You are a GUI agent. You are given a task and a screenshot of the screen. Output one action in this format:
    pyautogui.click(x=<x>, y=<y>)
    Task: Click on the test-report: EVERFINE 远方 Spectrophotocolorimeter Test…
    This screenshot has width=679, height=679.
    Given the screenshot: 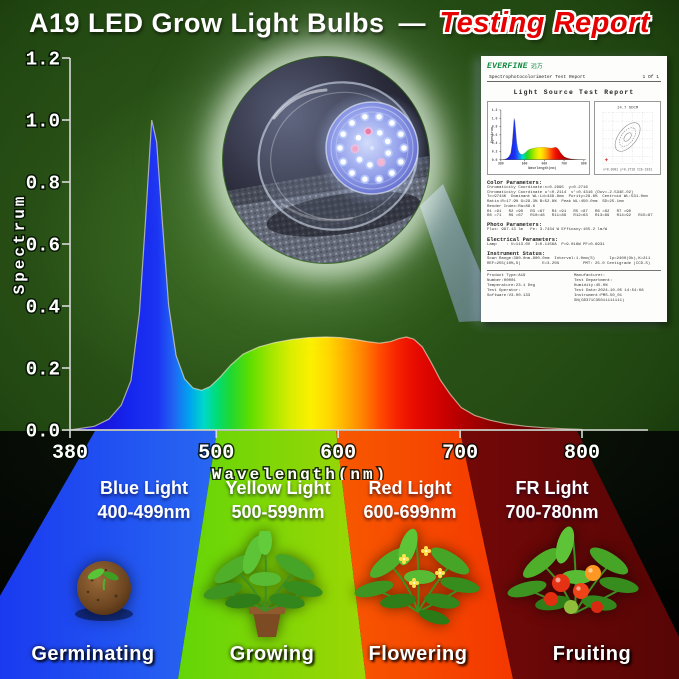 What is the action you would take?
    pyautogui.click(x=574, y=189)
    